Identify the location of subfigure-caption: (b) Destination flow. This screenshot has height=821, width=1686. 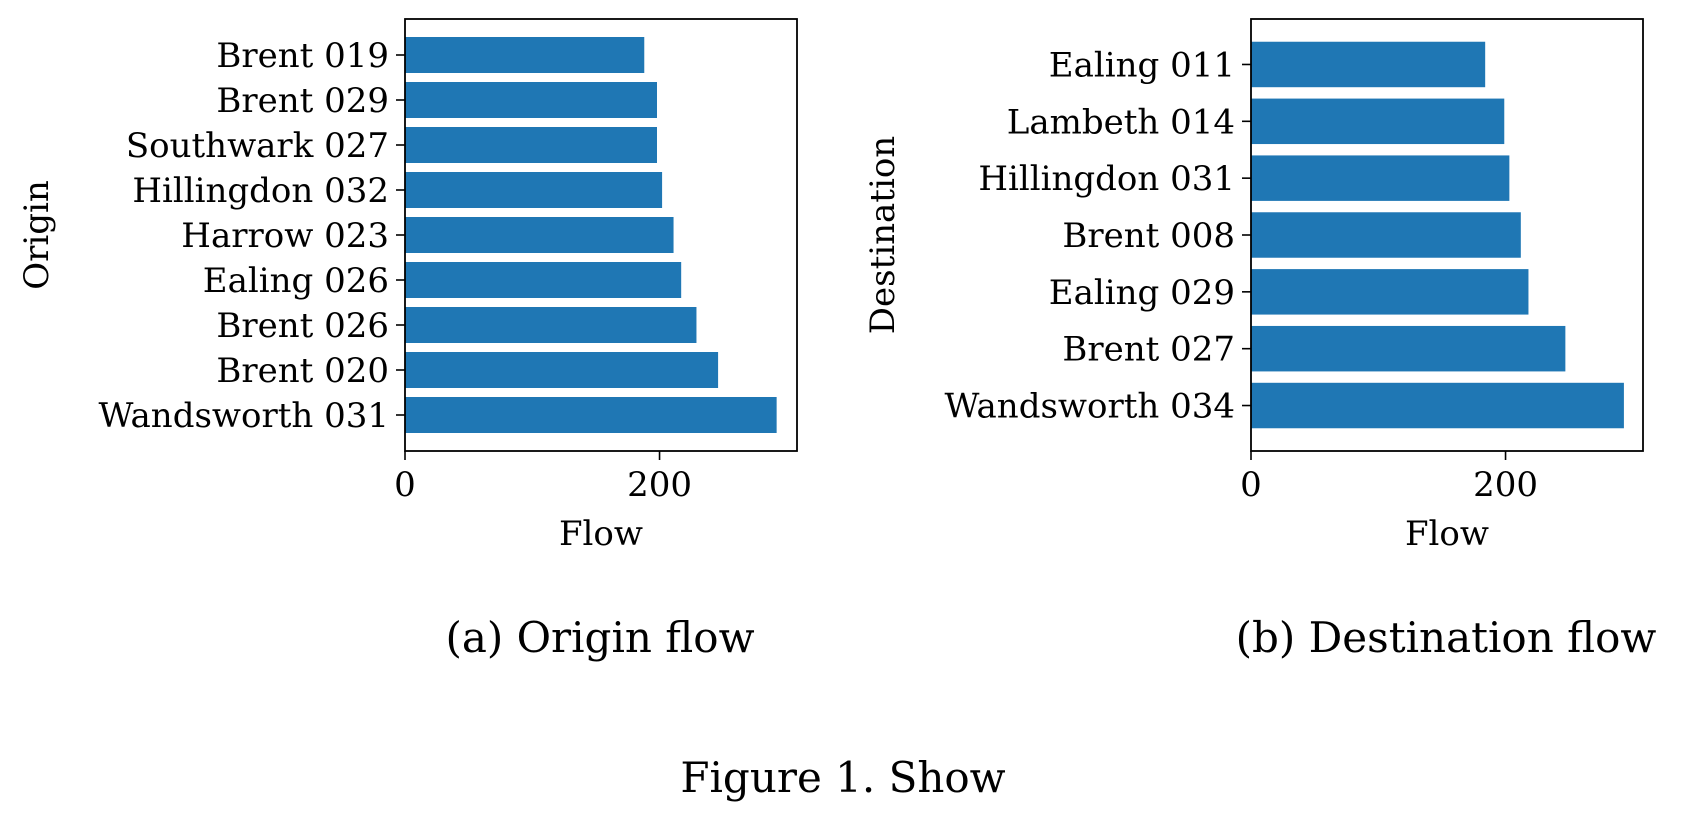
(1446, 637).